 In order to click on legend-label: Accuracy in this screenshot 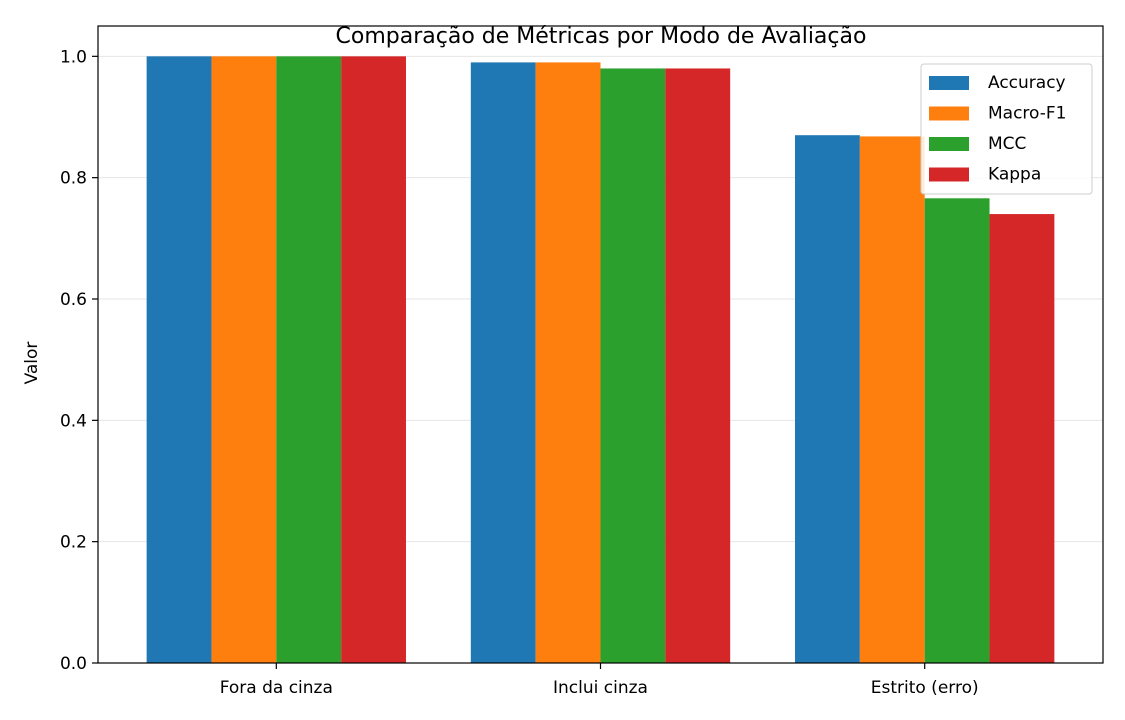, I will do `click(1027, 83)`.